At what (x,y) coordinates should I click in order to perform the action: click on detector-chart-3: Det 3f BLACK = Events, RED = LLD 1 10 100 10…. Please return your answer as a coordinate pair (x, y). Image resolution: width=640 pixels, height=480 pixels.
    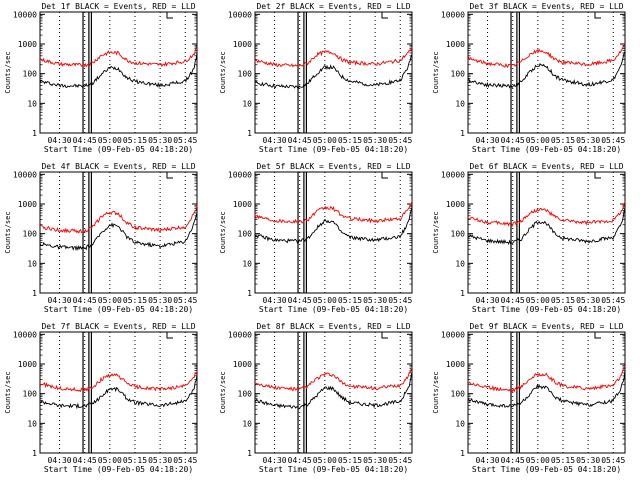
    Looking at the image, I should click on (529, 78).